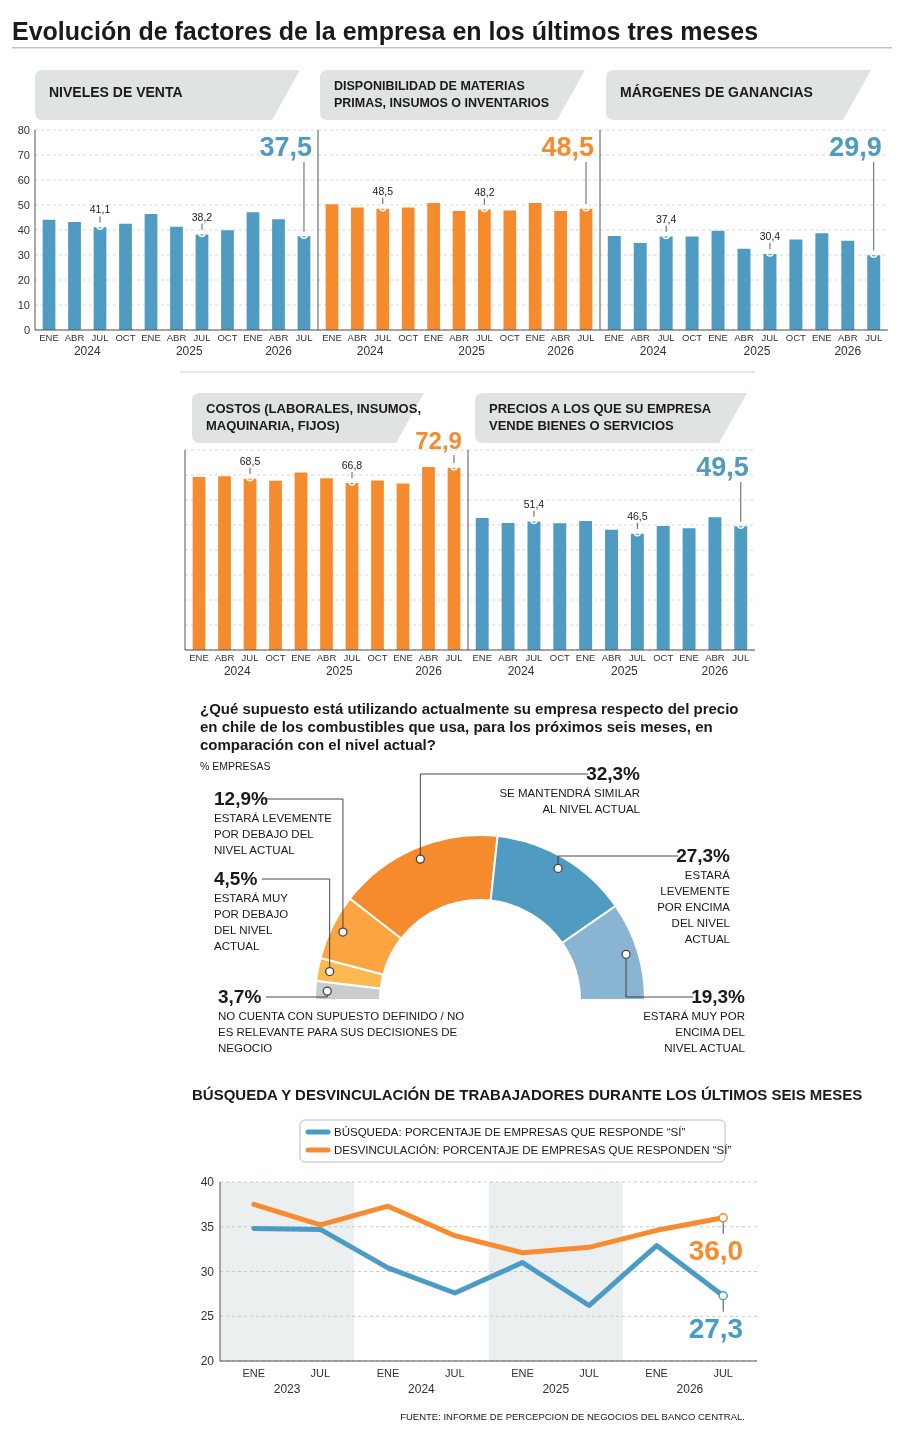 The height and width of the screenshot is (1440, 902). What do you see at coordinates (285, 147) in the screenshot?
I see `data-label: 37,5` at bounding box center [285, 147].